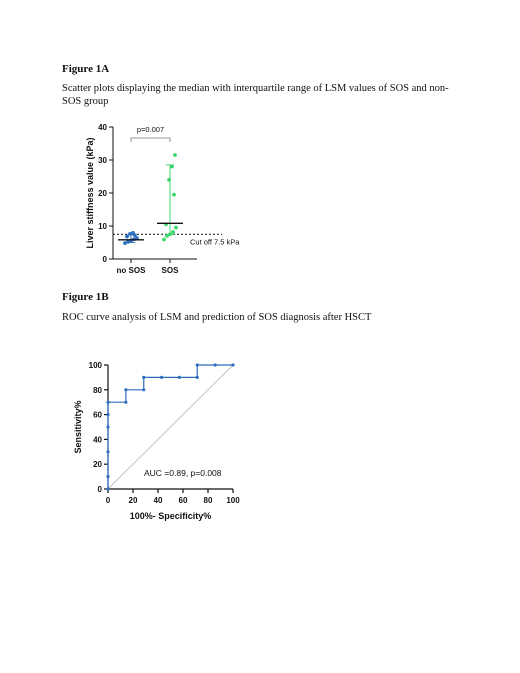 The image size is (520, 673). I want to click on x-tick-label: 100, so click(233, 500).